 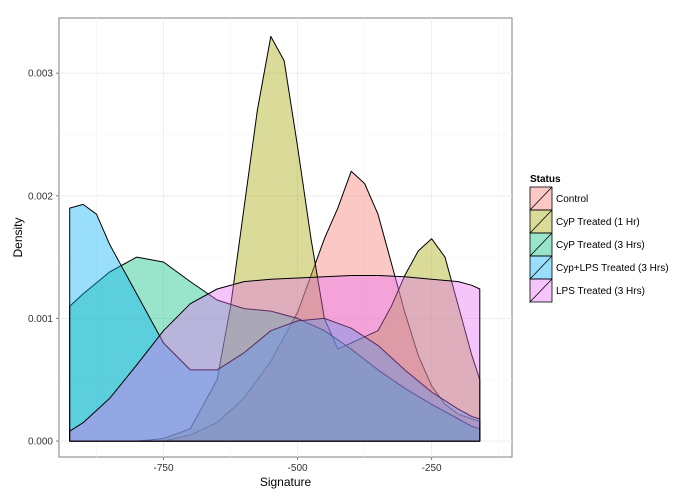 I want to click on legend-label: Cyp+LPS Treated (3 Hrs), so click(x=612, y=268).